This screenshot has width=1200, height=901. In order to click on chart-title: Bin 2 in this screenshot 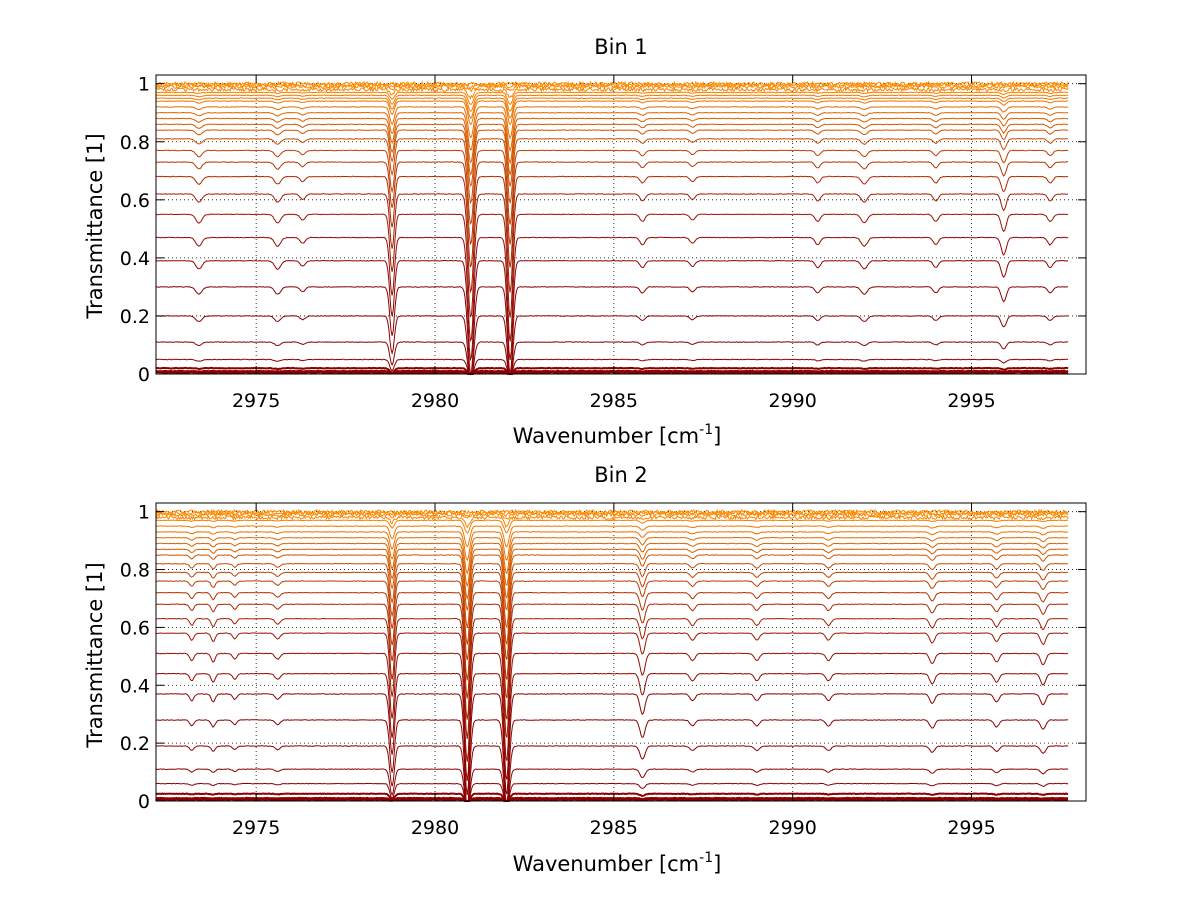, I will do `click(621, 475)`.